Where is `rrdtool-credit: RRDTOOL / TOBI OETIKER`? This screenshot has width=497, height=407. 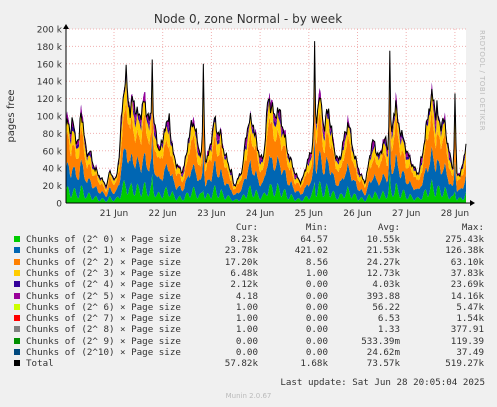
rrdtool-credit: RRDTOOL / TOBI OETIKER is located at coordinates (482, 81).